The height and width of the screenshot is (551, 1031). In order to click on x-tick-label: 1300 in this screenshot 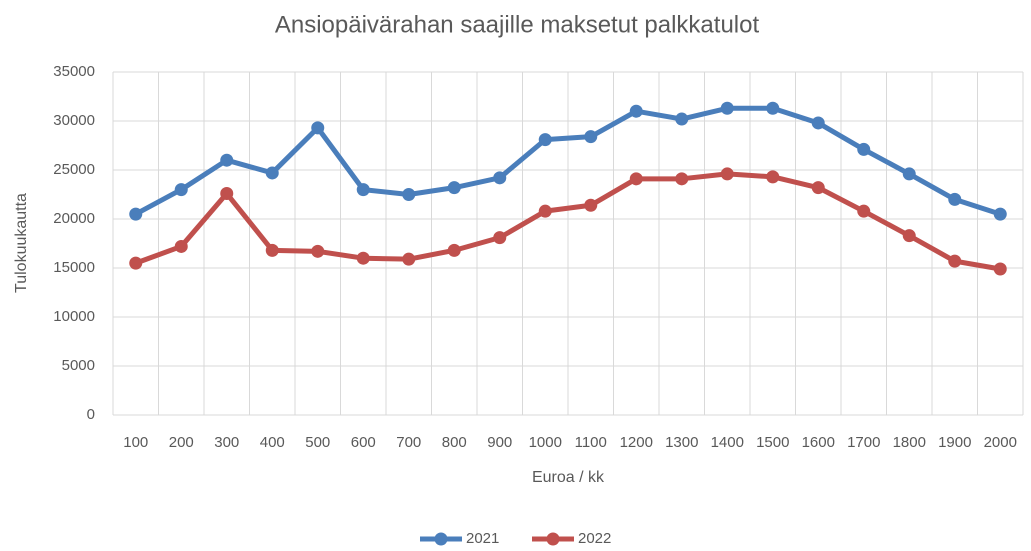, I will do `click(681, 442)`.